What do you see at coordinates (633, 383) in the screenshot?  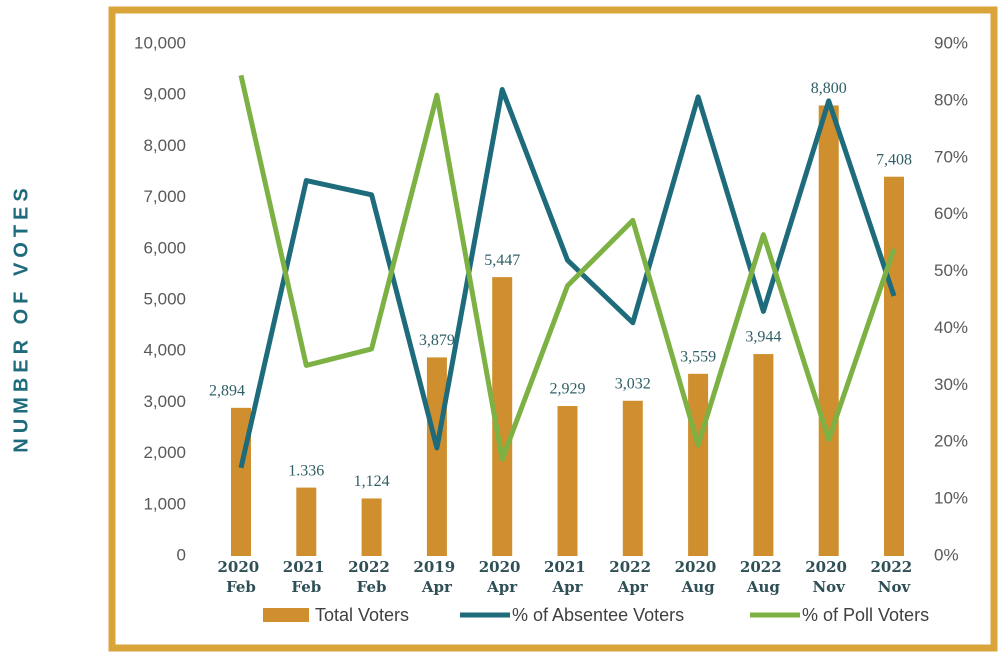 I see `value-label: 3,032` at bounding box center [633, 383].